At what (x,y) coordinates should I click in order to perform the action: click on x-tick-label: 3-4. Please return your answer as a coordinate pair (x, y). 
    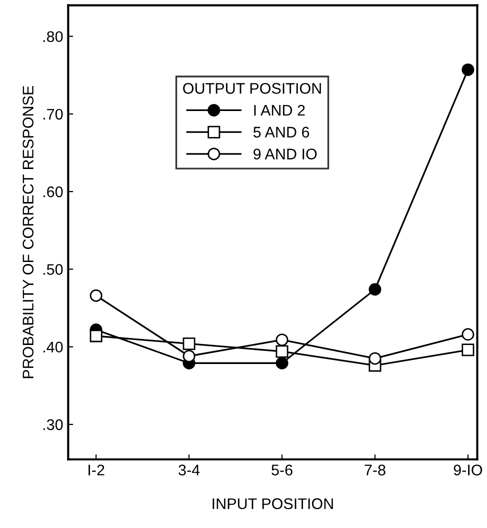
    Looking at the image, I should click on (189, 470).